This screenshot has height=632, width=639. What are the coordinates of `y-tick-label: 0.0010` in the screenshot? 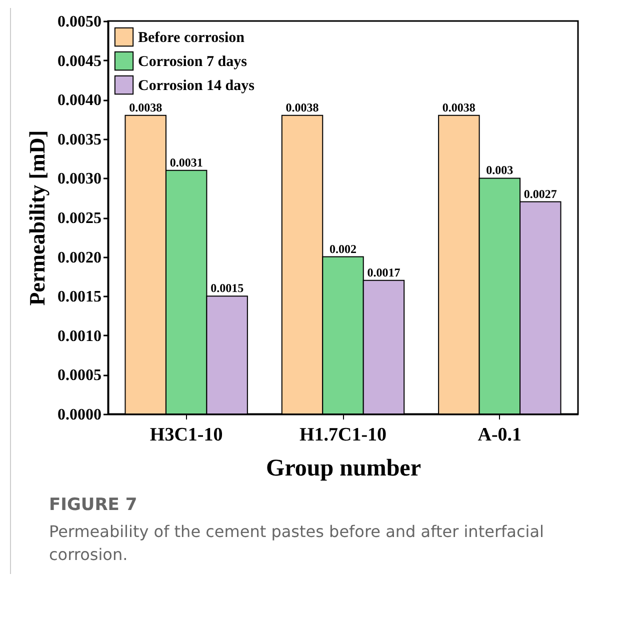 It's located at (80, 336).